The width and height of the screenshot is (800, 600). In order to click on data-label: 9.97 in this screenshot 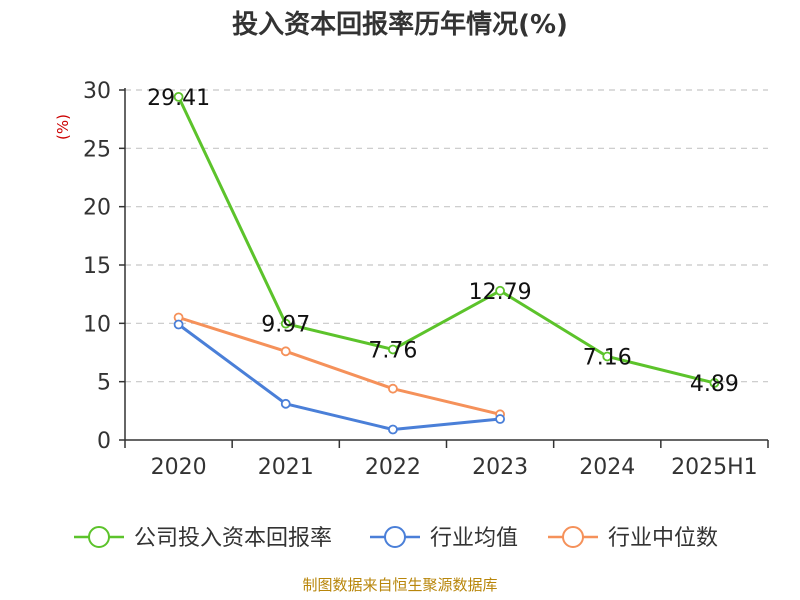, I will do `click(285, 325)`.